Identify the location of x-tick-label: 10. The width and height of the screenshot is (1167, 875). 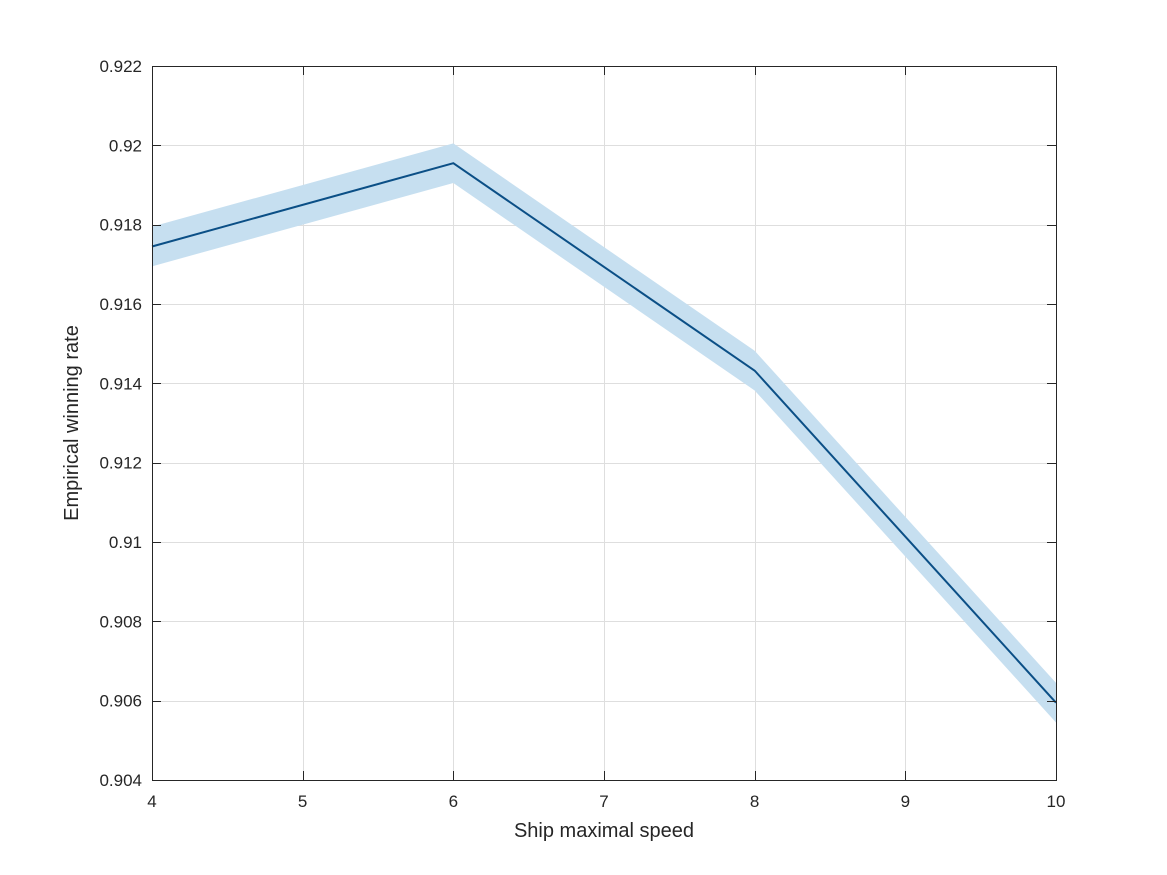
(1056, 801).